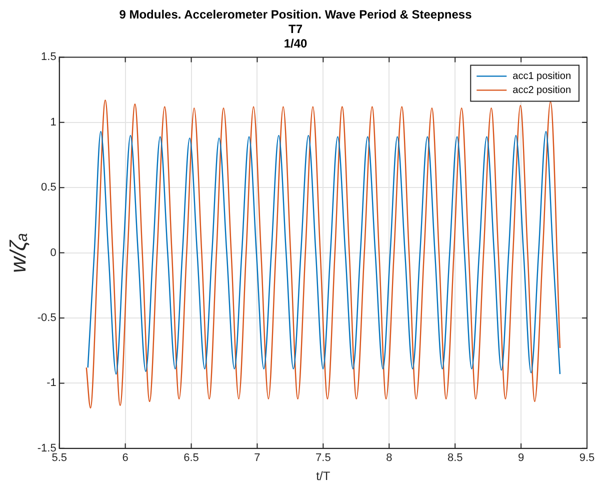  I want to click on x-tick-label: 9.5, so click(587, 458).